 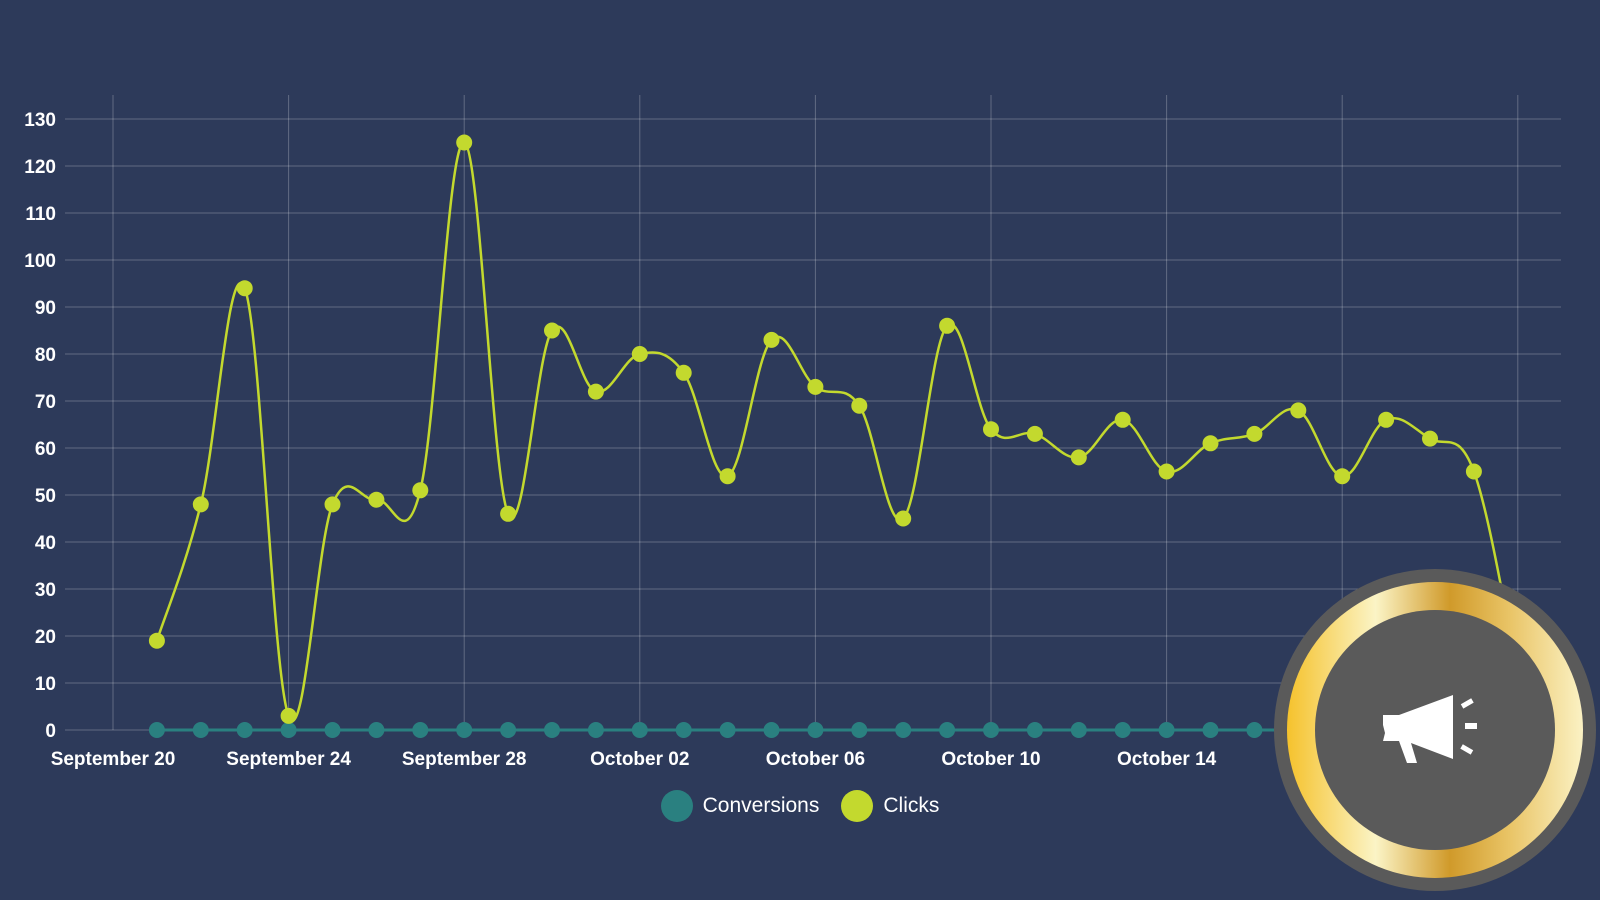 What do you see at coordinates (815, 759) in the screenshot?
I see `x-tick-label: October 06` at bounding box center [815, 759].